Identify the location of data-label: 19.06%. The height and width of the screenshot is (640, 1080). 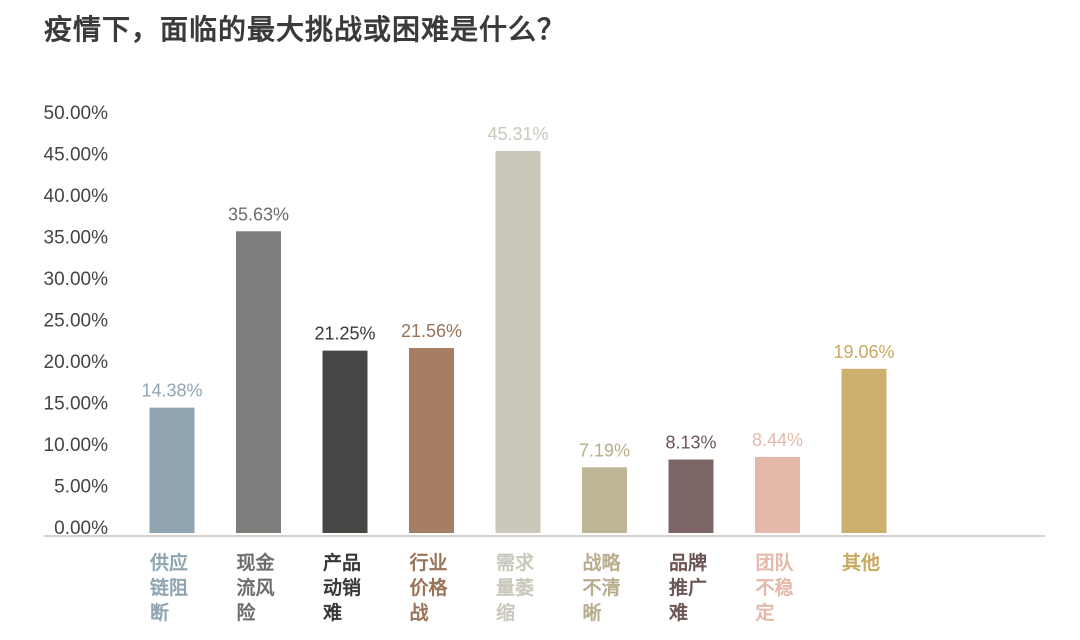
(863, 352).